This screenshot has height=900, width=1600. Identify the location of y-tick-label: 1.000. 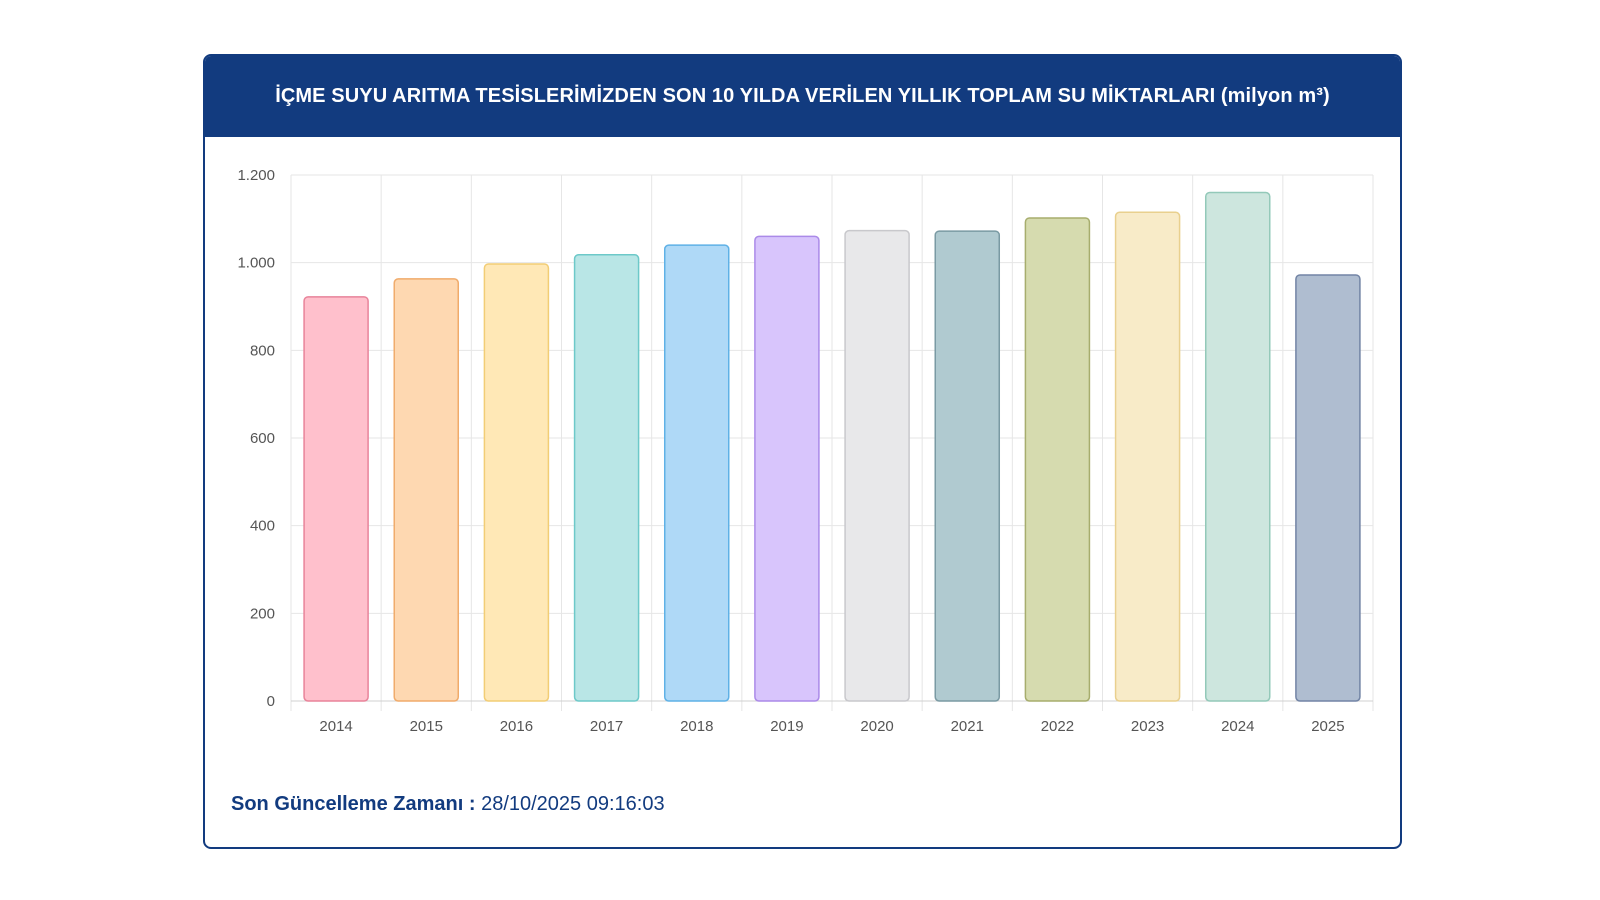
(256, 263).